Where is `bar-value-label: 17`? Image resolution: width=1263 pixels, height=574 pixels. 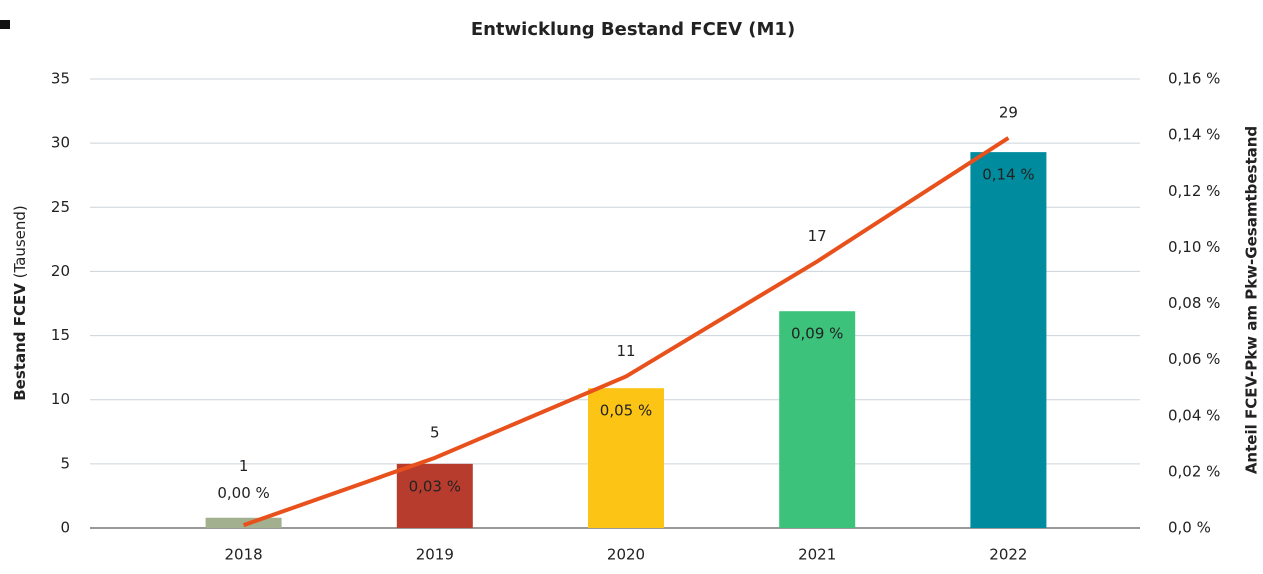 bar-value-label: 17 is located at coordinates (817, 236).